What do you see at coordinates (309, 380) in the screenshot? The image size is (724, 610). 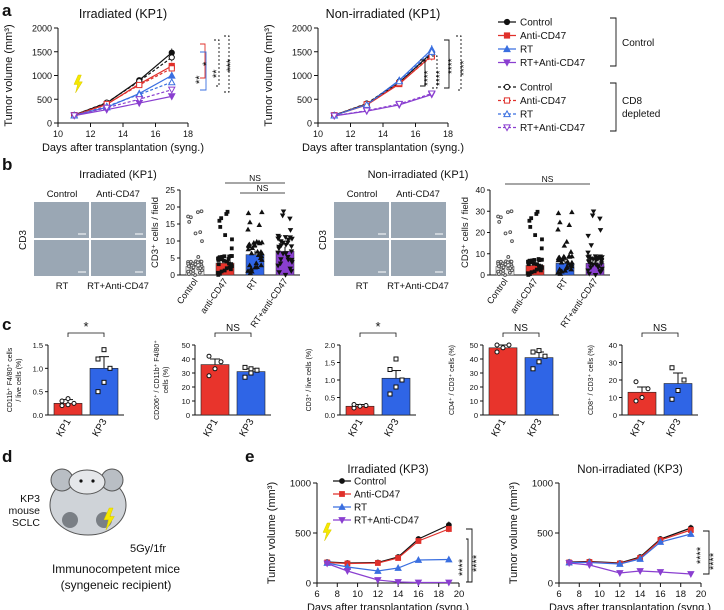 I see `y-axis-label: CD3⁺ / live cells (%)` at bounding box center [309, 380].